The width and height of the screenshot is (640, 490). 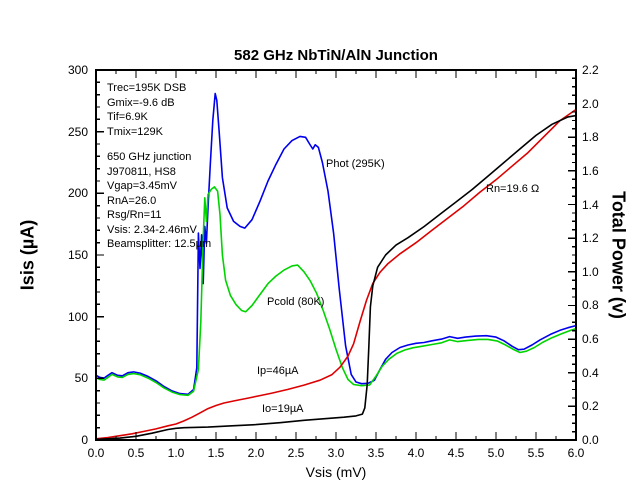 I want to click on left-tick-label: 50, so click(x=81, y=378).